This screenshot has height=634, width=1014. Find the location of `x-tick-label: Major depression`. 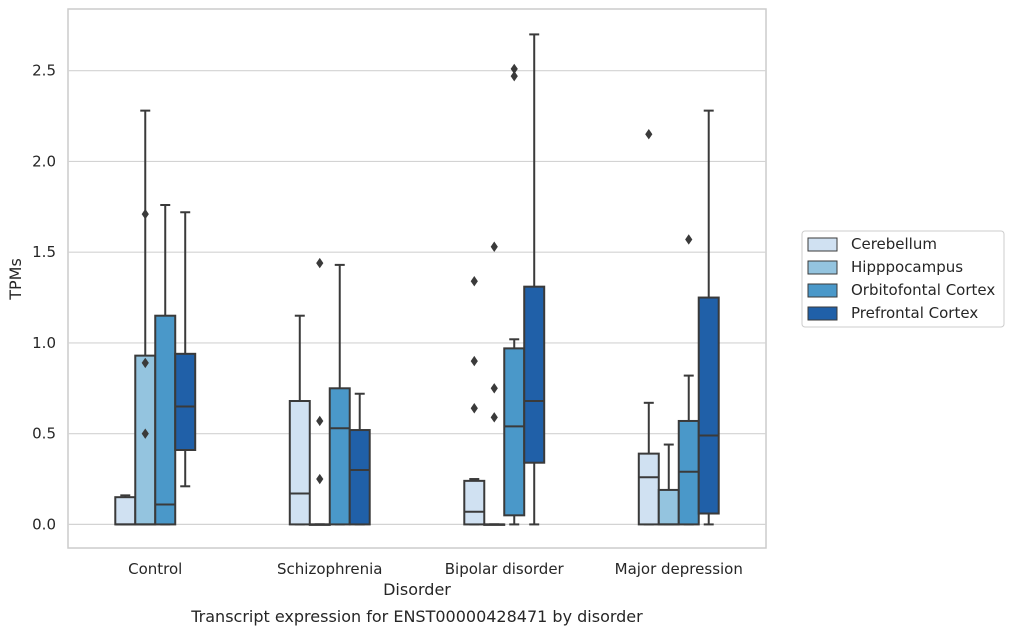

x-tick-label: Major depression is located at coordinates (679, 569).